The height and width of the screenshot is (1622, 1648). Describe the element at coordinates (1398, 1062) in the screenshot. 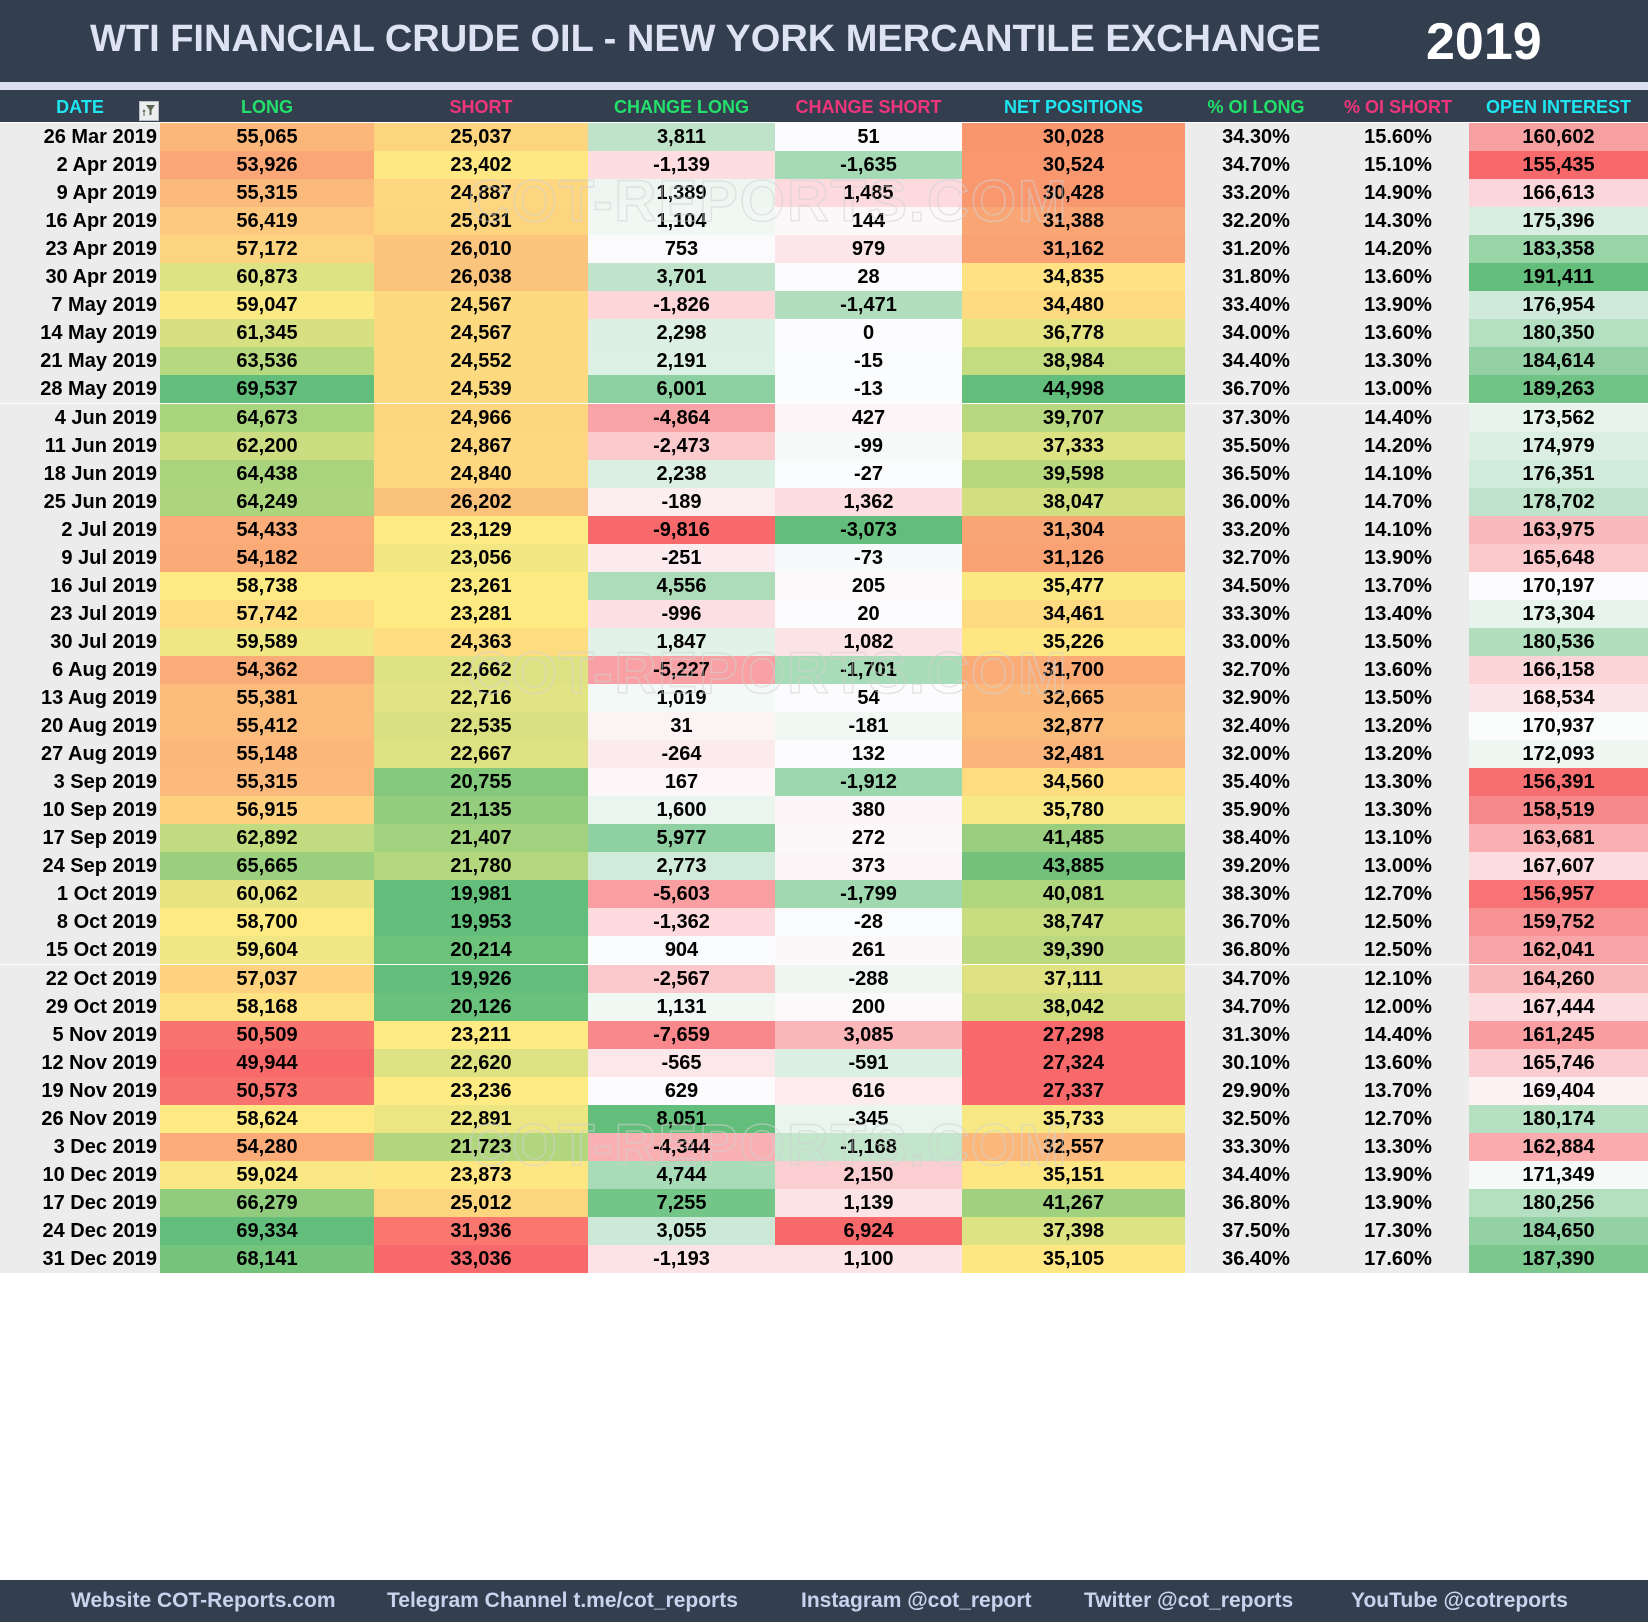

I see `cell-pct-oi-short: 13.60%` at that location.